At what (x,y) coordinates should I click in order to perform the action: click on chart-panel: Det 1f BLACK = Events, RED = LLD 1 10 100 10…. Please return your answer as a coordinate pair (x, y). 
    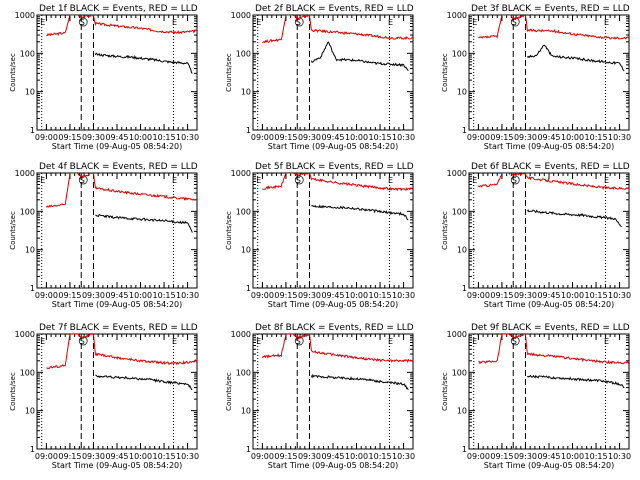
    Looking at the image, I should click on (104, 77).